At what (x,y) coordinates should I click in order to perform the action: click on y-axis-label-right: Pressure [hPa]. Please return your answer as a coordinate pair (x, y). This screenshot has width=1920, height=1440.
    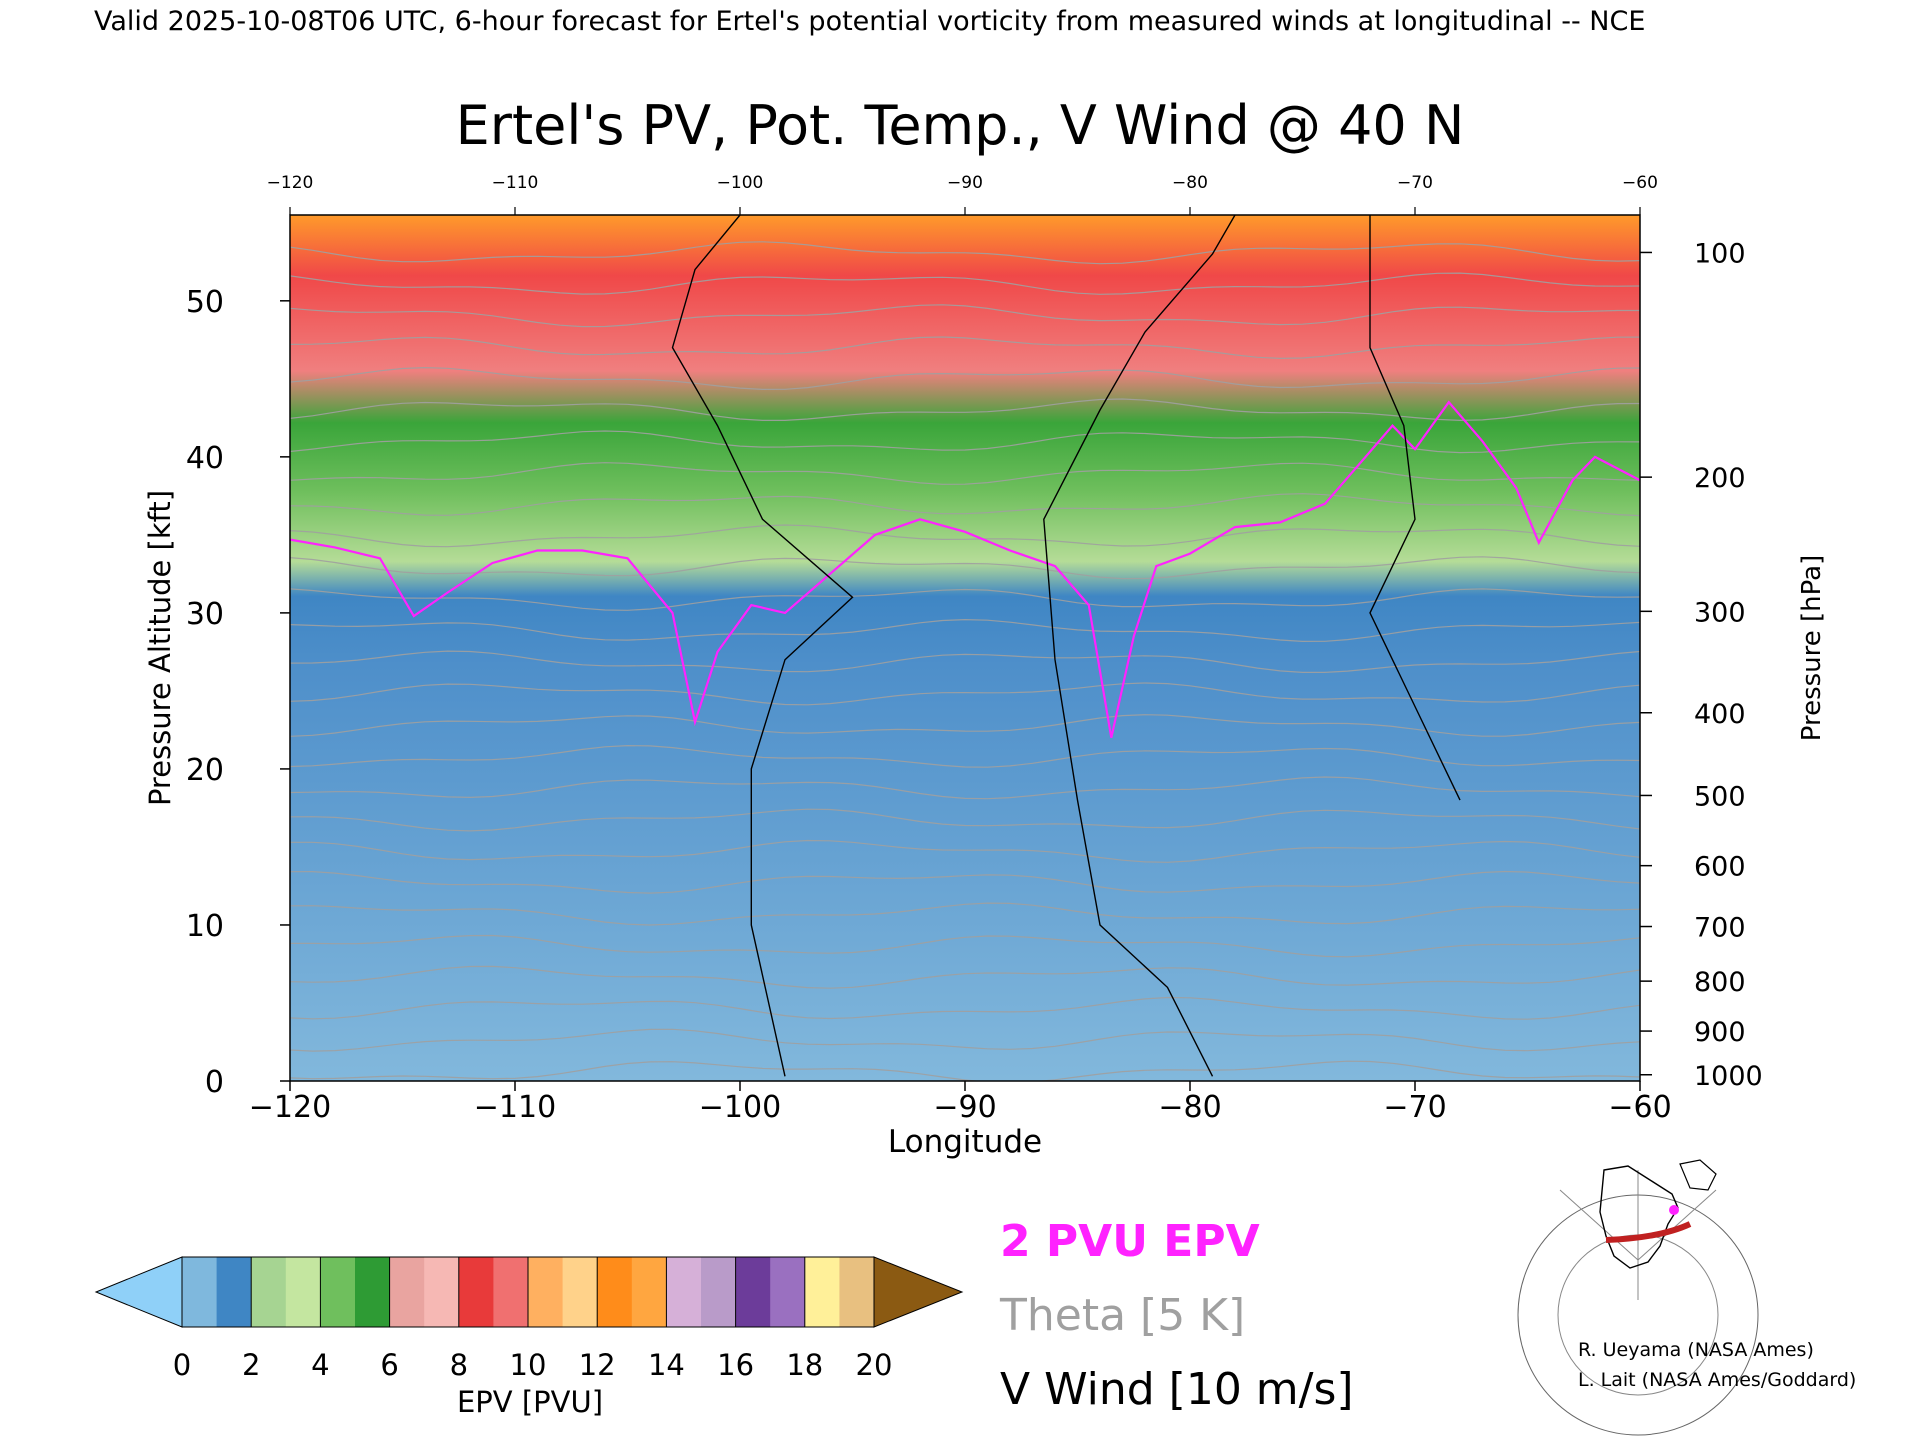
    Looking at the image, I should click on (1812, 648).